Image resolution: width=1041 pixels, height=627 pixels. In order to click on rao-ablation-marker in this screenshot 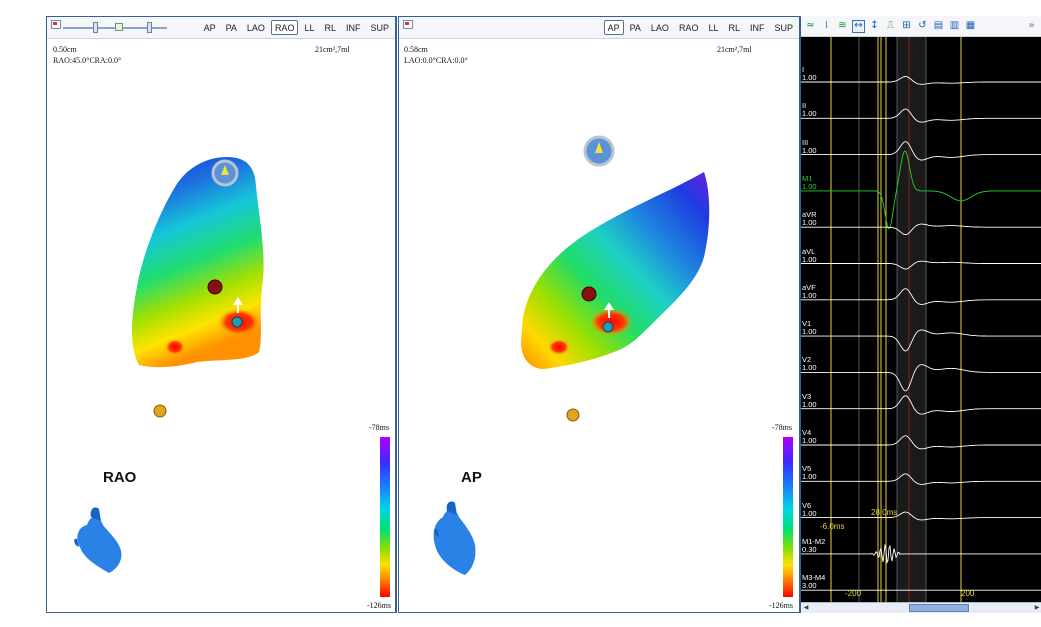, I will do `click(237, 322)`.